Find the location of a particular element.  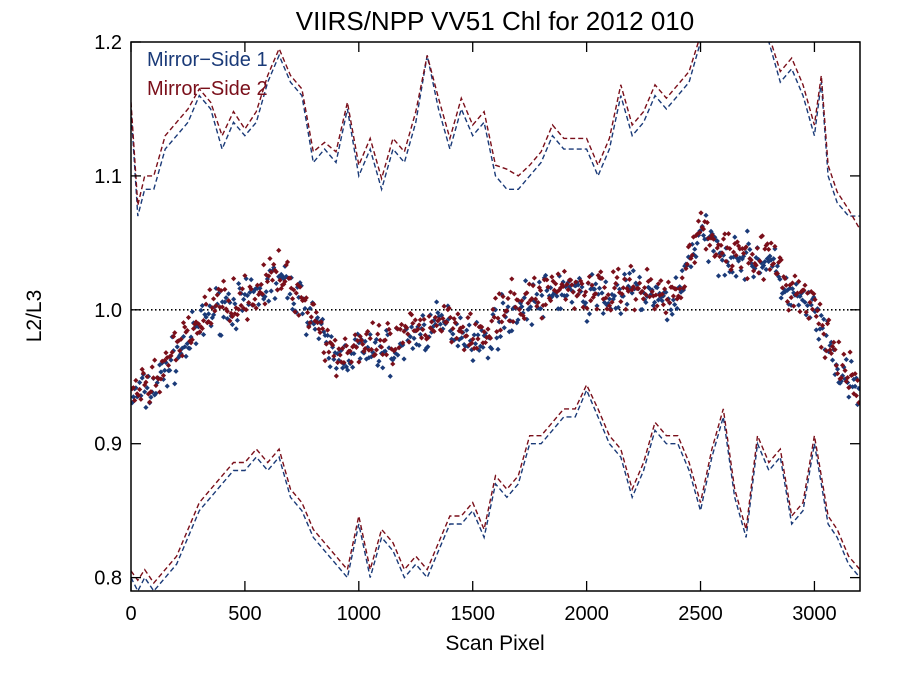

x-tick-label: 0 is located at coordinates (130, 614).